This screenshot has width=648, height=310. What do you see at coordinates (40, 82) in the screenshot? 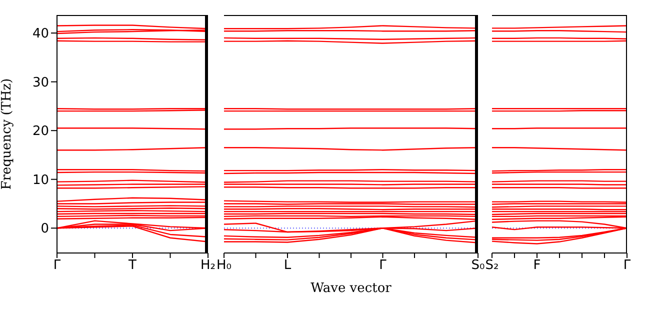
I see `y-tick-label: 30` at bounding box center [40, 82].